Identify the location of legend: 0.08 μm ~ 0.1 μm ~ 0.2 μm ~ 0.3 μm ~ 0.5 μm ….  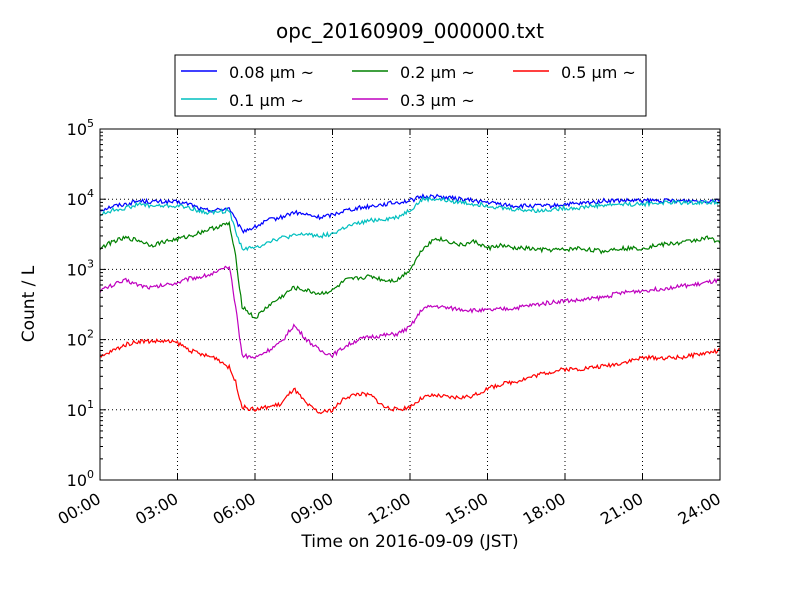
(410, 85).